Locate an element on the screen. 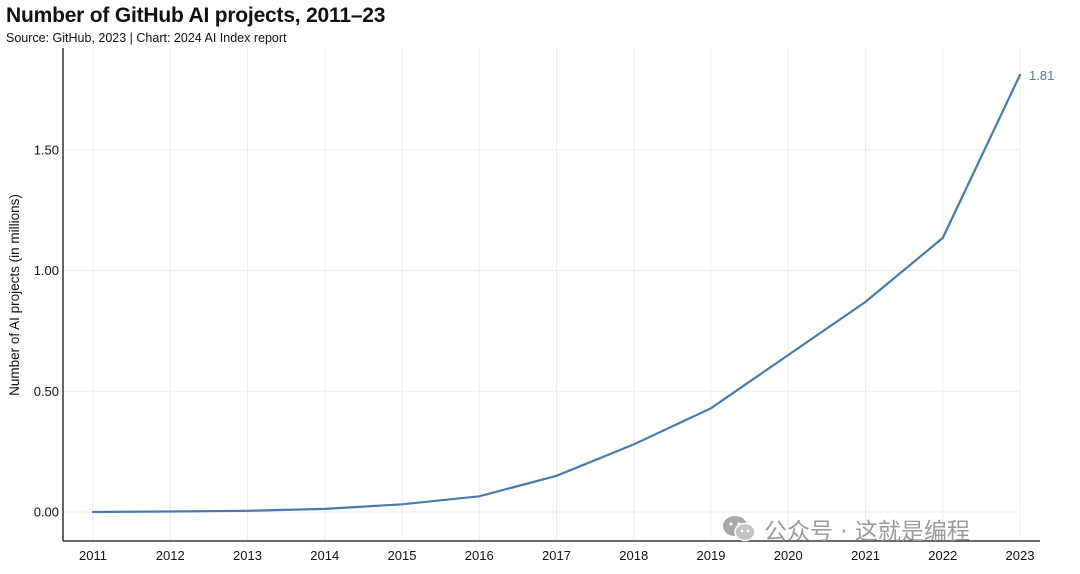 Image resolution: width=1080 pixels, height=574 pixels. y-tick-label: 0.50 is located at coordinates (46, 391).